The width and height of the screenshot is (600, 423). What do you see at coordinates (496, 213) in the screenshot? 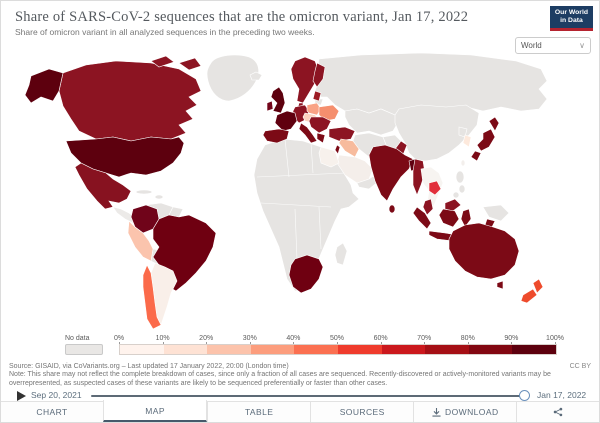
I see `country-papua-new-guinea` at bounding box center [496, 213].